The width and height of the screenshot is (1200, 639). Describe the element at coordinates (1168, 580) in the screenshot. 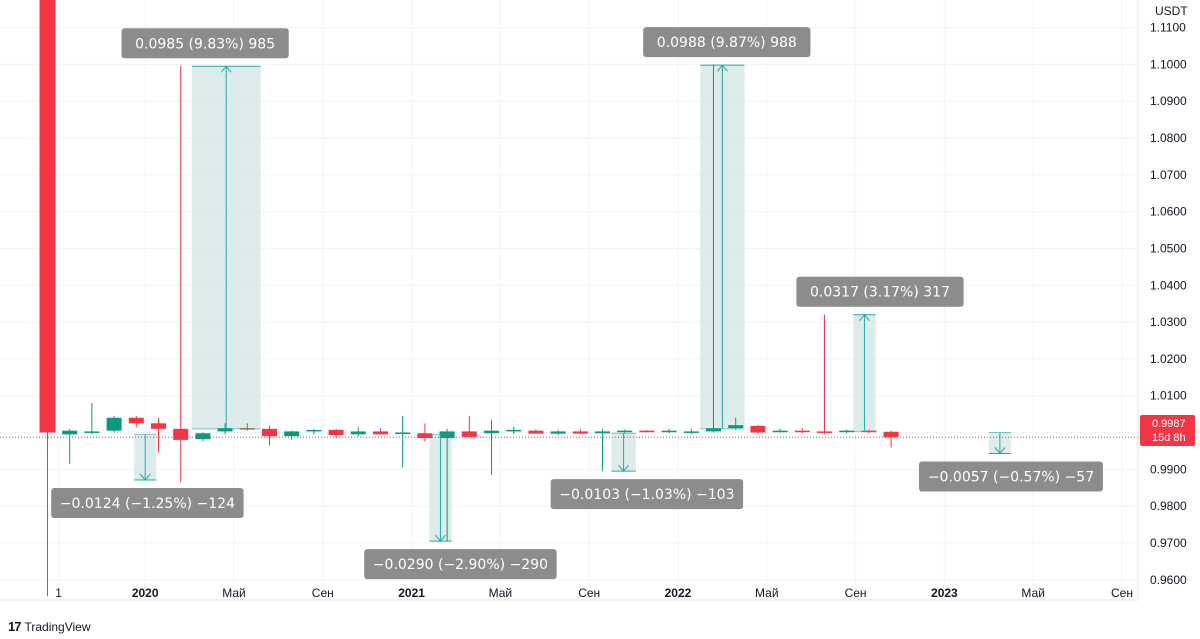

I see `y-tick-label: 0.9600` at that location.